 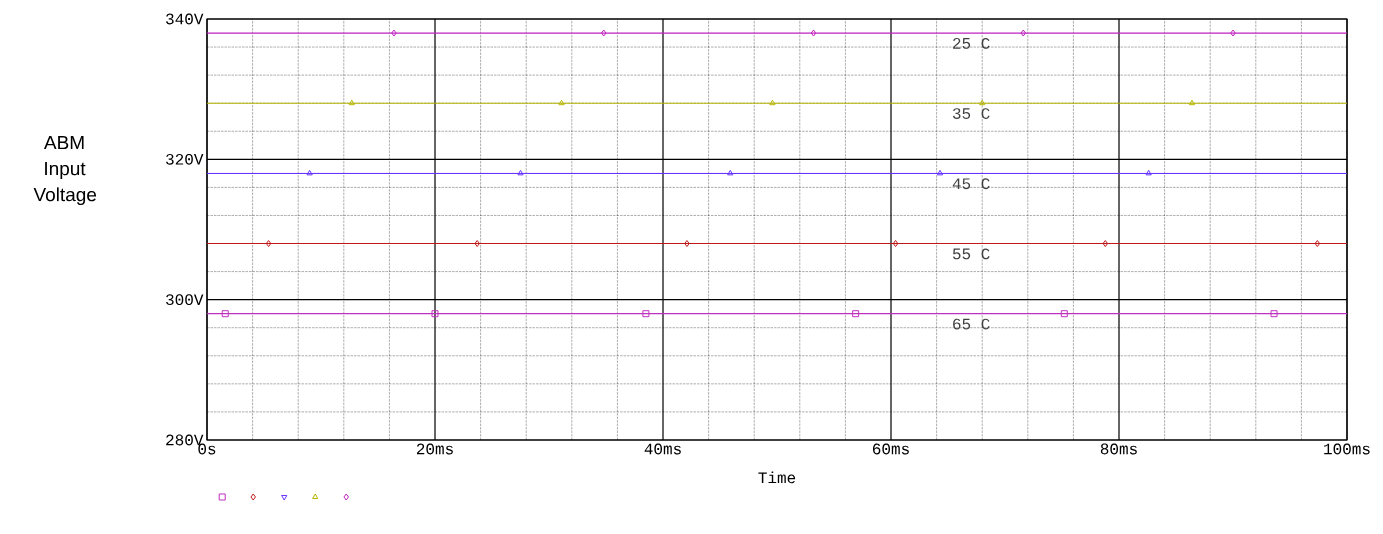 I want to click on y-tick-label: 340V, so click(x=185, y=19).